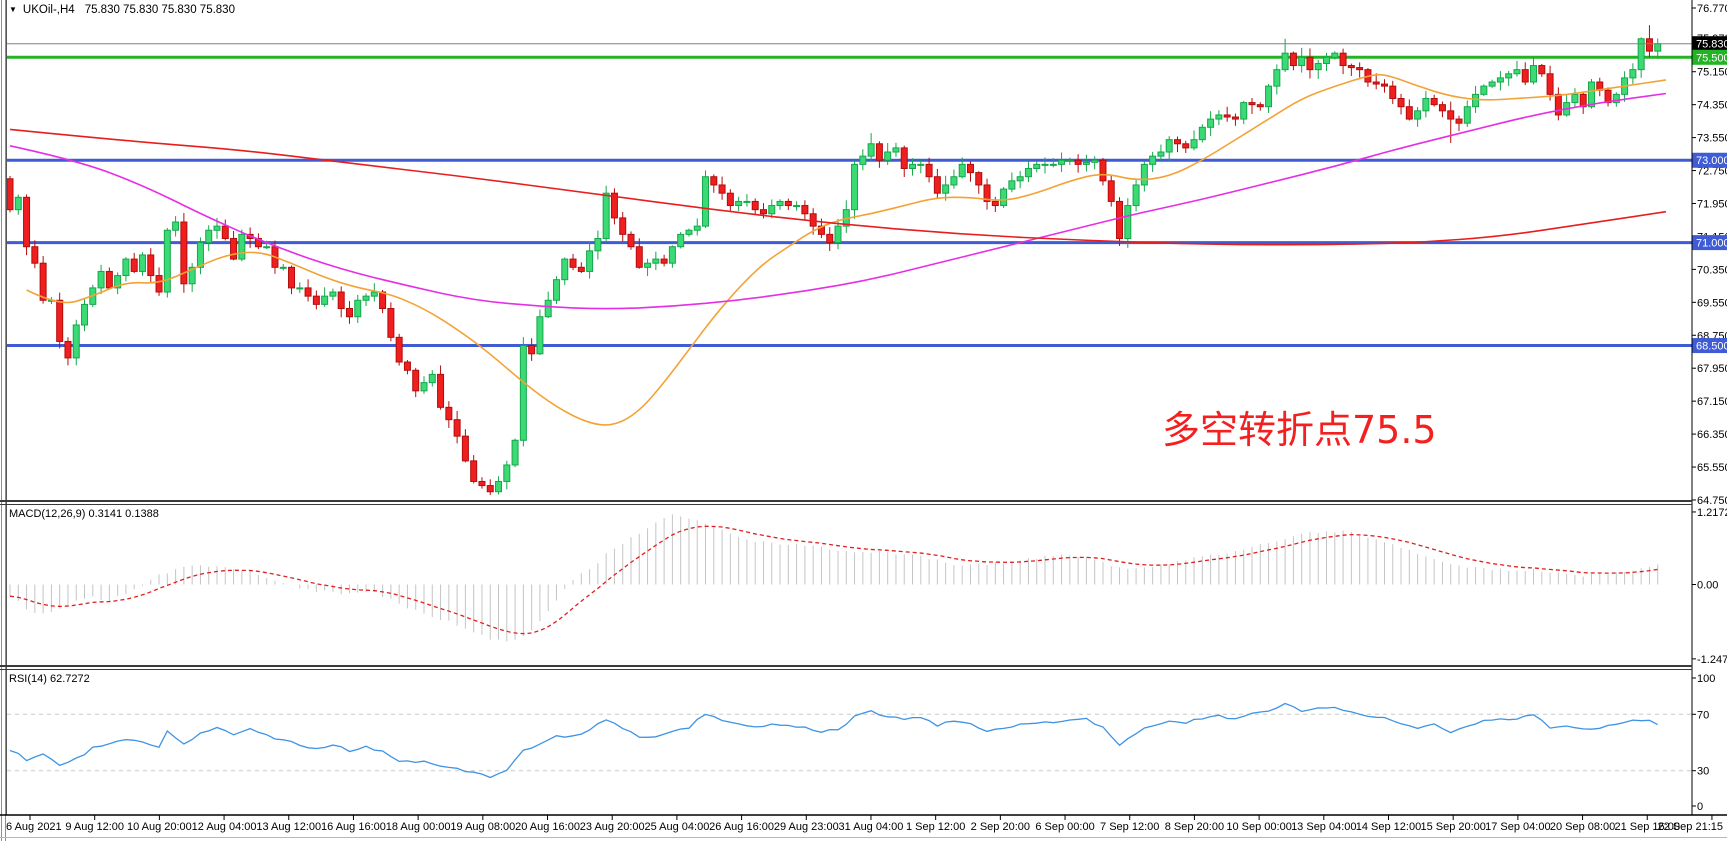 The width and height of the screenshot is (1727, 841). I want to click on macd-signal-line, so click(833, 580).